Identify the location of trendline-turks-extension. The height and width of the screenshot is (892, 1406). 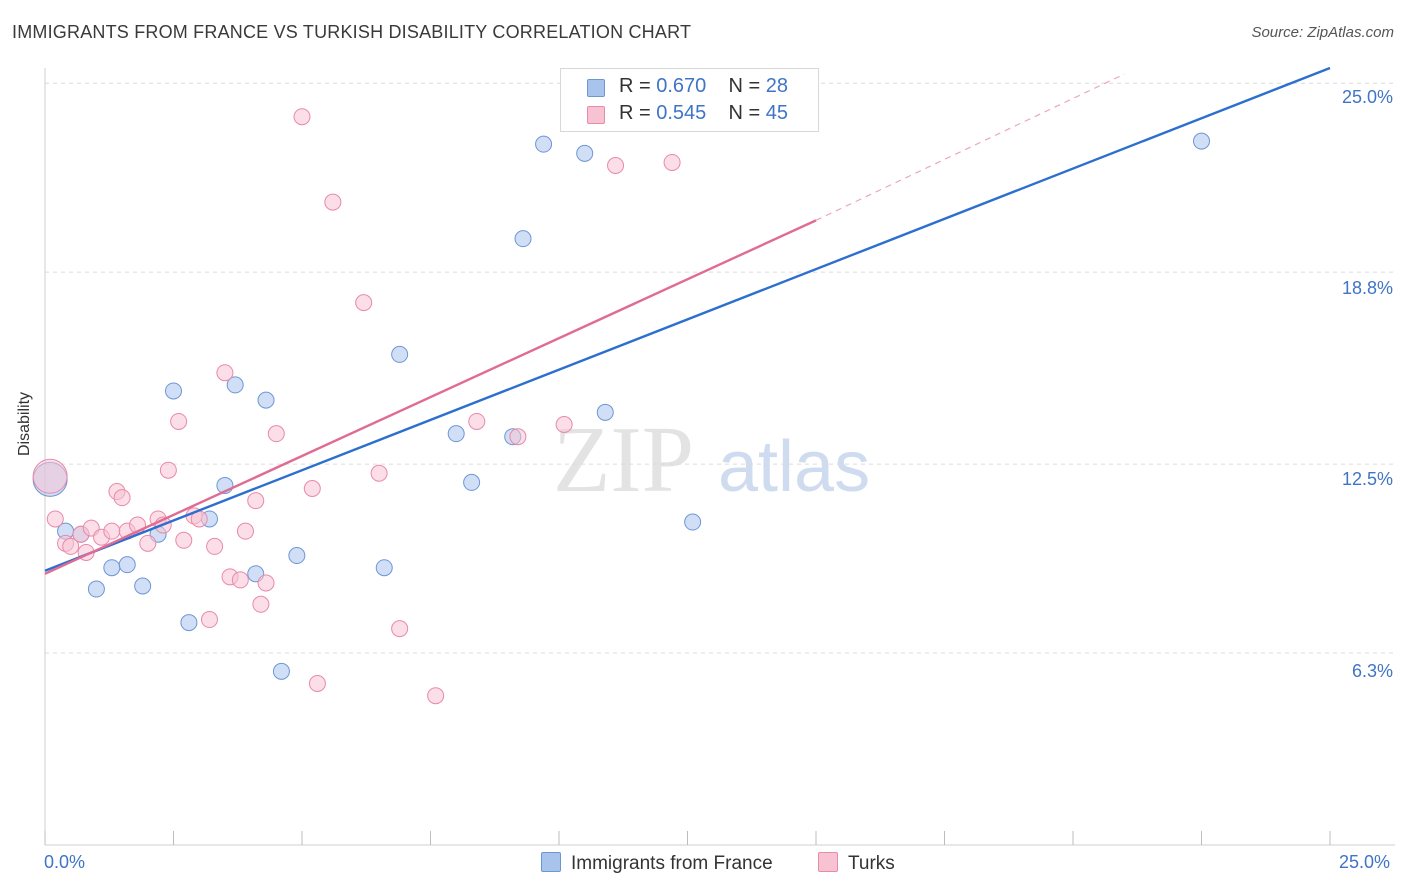
(970, 147).